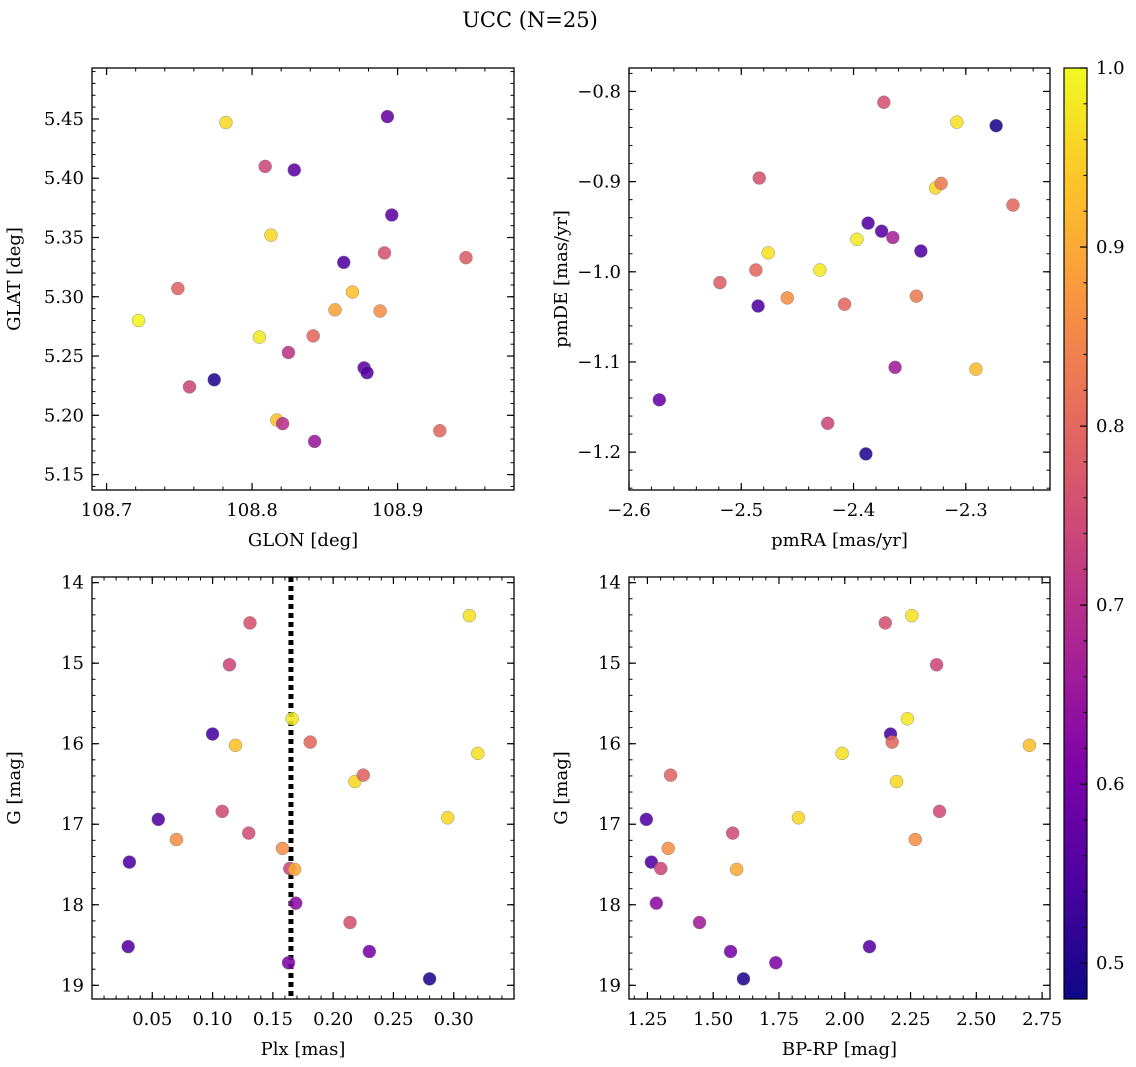 The width and height of the screenshot is (1136, 1067). What do you see at coordinates (72, 985) in the screenshot?
I see `y-tick-label: 19` at bounding box center [72, 985].